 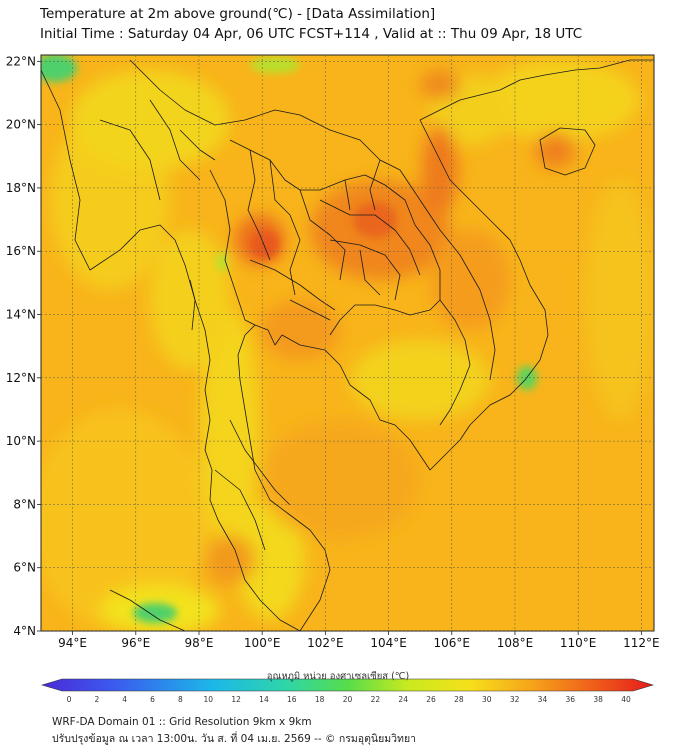 What do you see at coordinates (598, 699) in the screenshot?
I see `colorbar-tick-label: 38` at bounding box center [598, 699].